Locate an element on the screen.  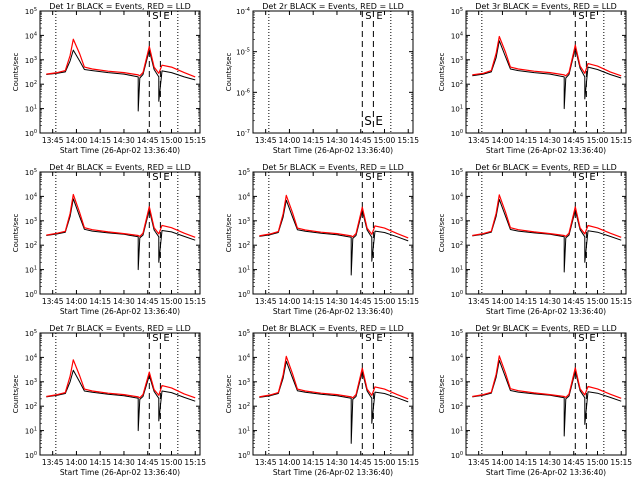
marker-label-lower-e: E is located at coordinates (379, 121).